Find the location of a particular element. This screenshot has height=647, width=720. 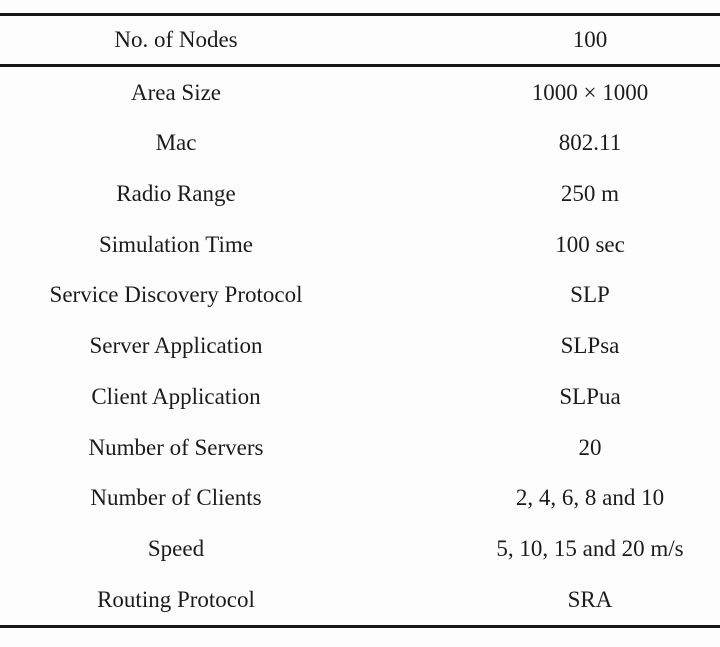

param-cell: Speed is located at coordinates (176, 548).